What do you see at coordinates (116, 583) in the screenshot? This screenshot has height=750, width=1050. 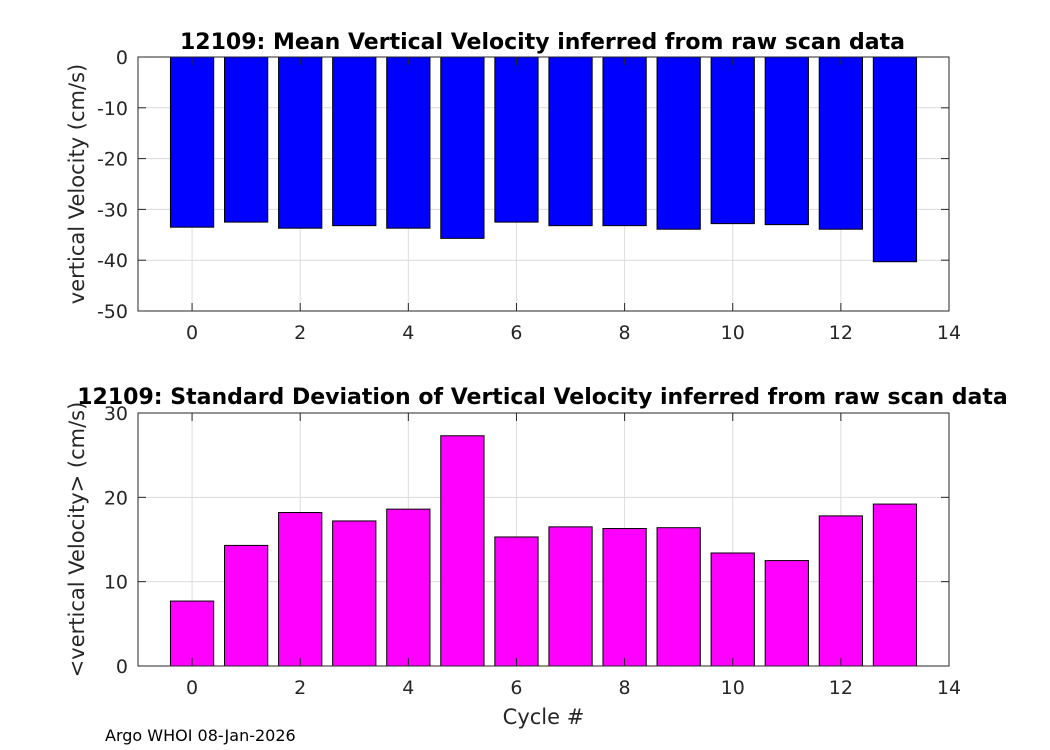 I see `y-tick-label: 10` at bounding box center [116, 583].